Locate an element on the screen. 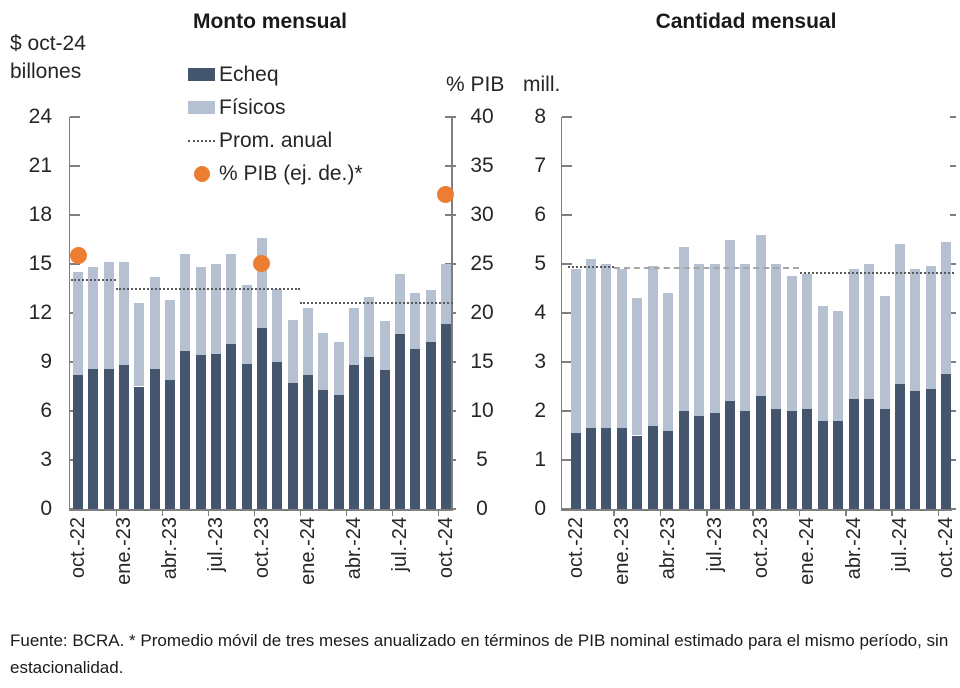 Image resolution: width=960 pixels, height=688 pixels. y-tick-label: 8 is located at coordinates (540, 116).